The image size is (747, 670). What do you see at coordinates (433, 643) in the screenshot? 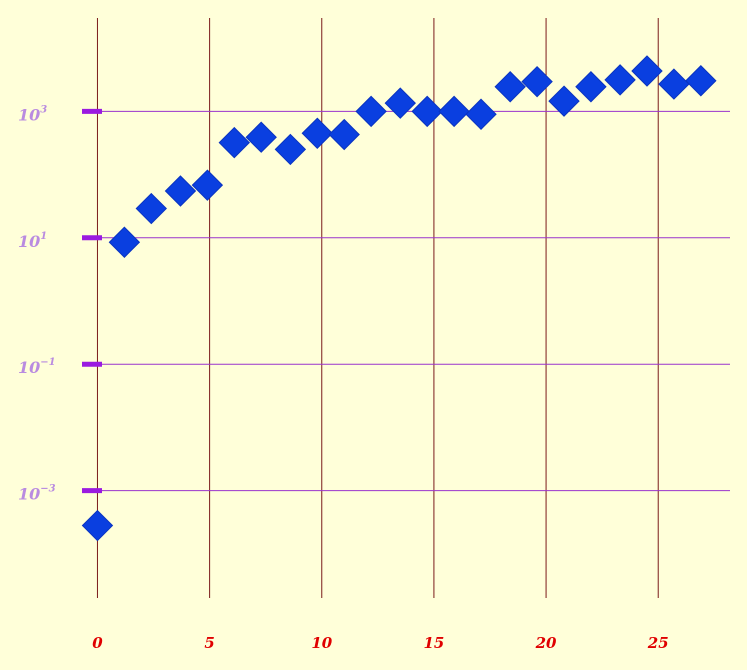
I see `x-tick-label-3: 15` at bounding box center [433, 643].